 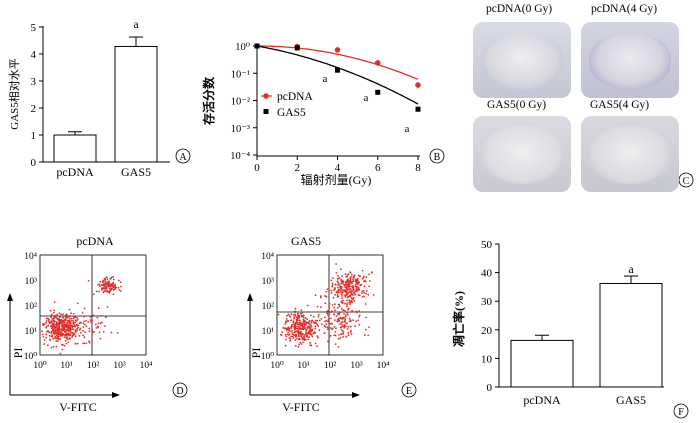 I want to click on panel-f-significance-mark: a, so click(x=631, y=269).